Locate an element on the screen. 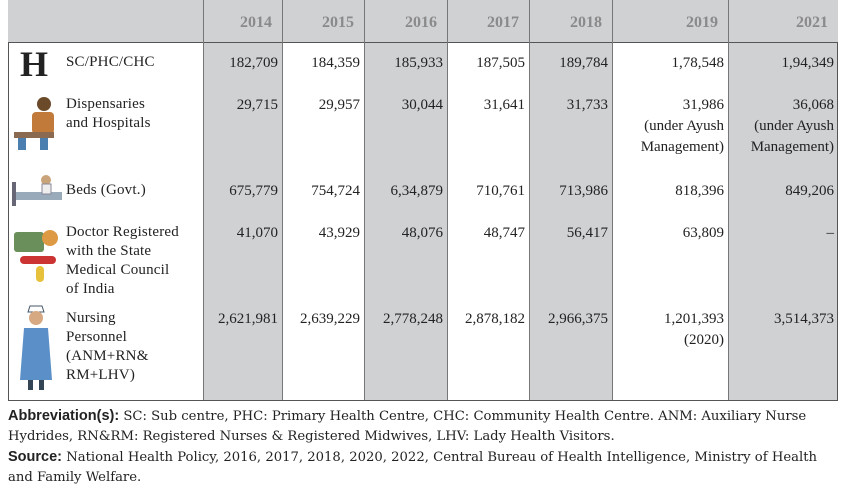  text-line: of India is located at coordinates (90, 289).